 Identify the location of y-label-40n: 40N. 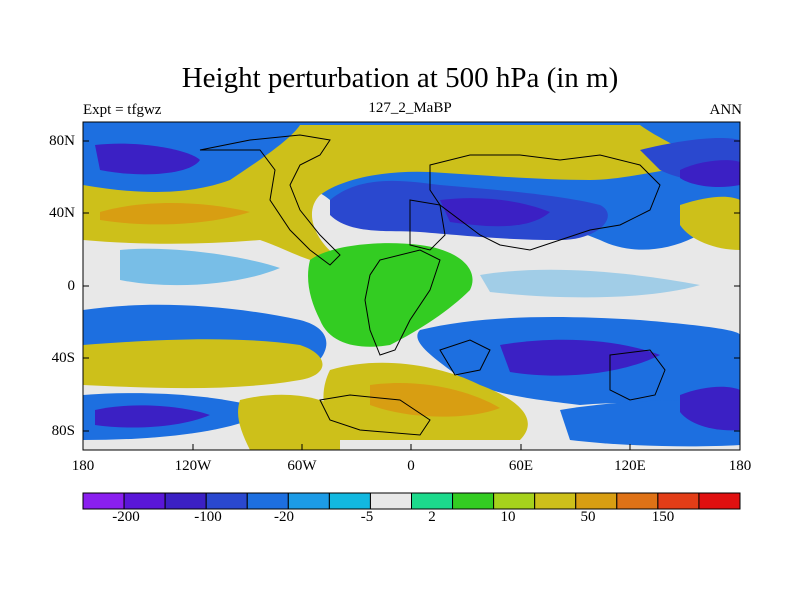
(62, 213).